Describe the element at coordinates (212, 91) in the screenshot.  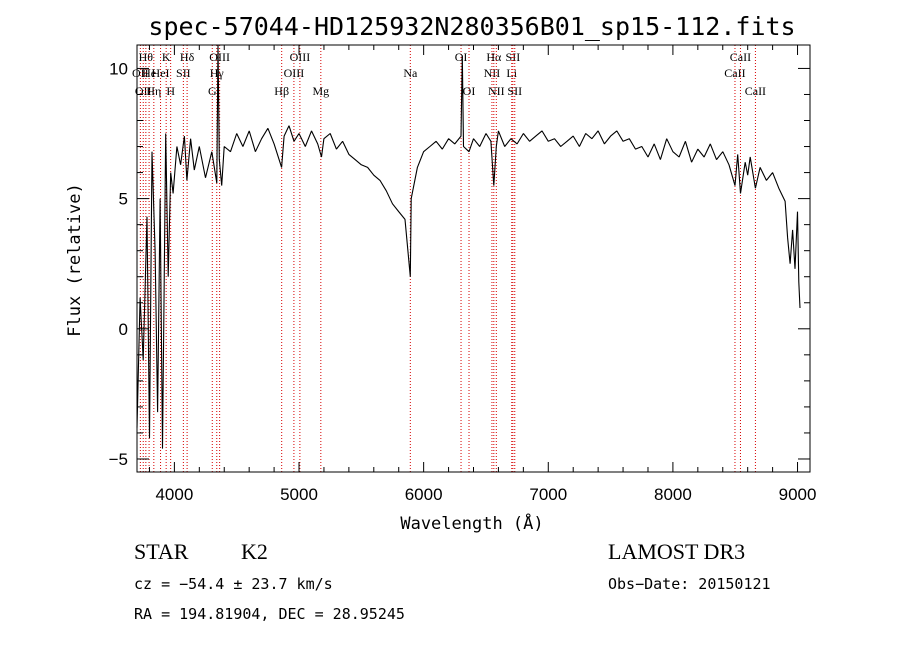
I see `line-marker-label: G` at that location.